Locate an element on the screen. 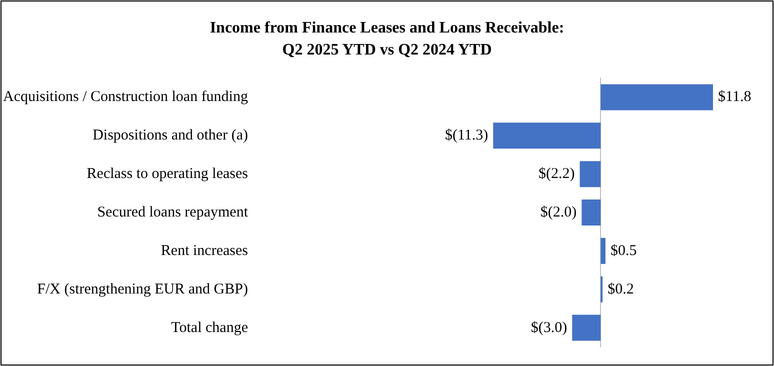 This screenshot has width=774, height=366. data-label: $(3.0) is located at coordinates (549, 328).